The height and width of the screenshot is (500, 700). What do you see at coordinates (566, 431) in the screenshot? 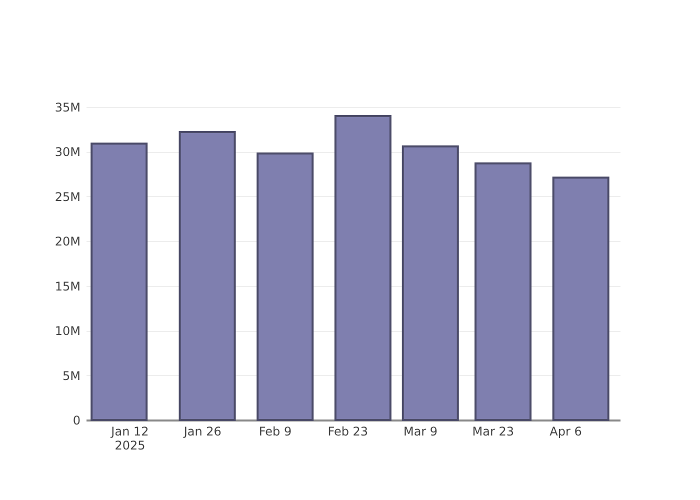
I see `x-tick-label: Apr 6` at bounding box center [566, 431].